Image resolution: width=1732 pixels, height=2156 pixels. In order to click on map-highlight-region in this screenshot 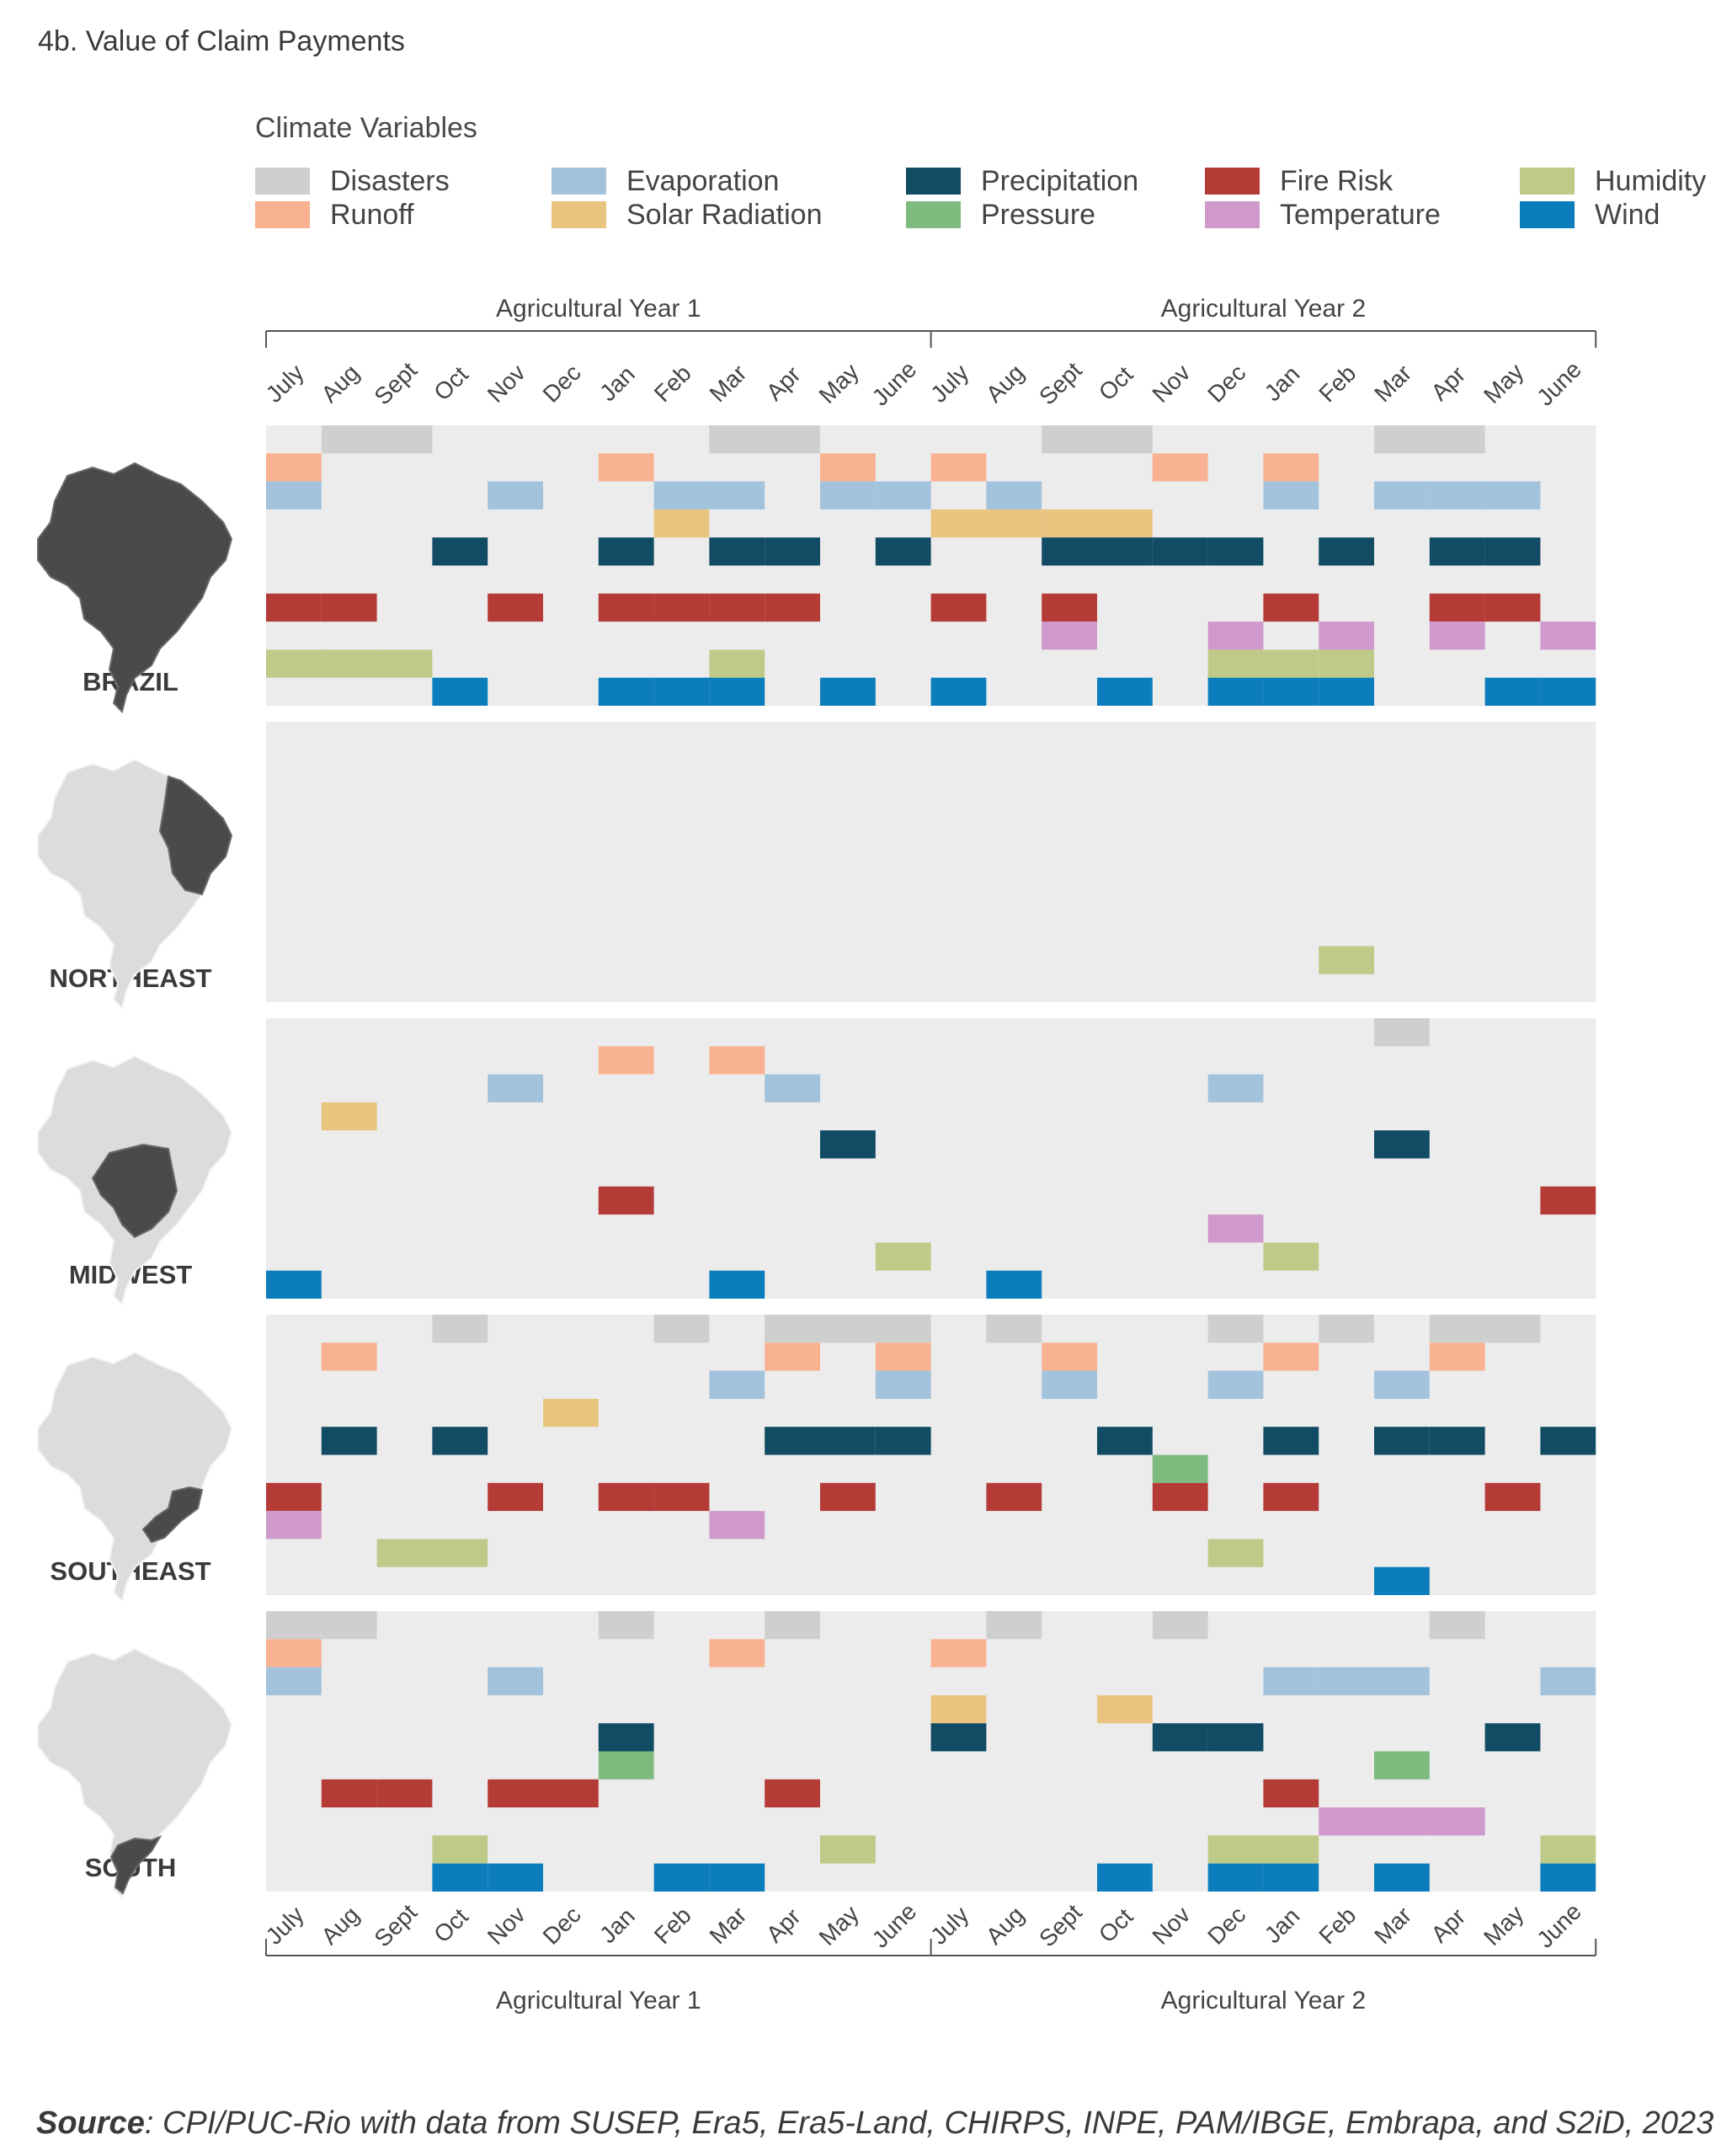, I will do `click(136, 1864)`.